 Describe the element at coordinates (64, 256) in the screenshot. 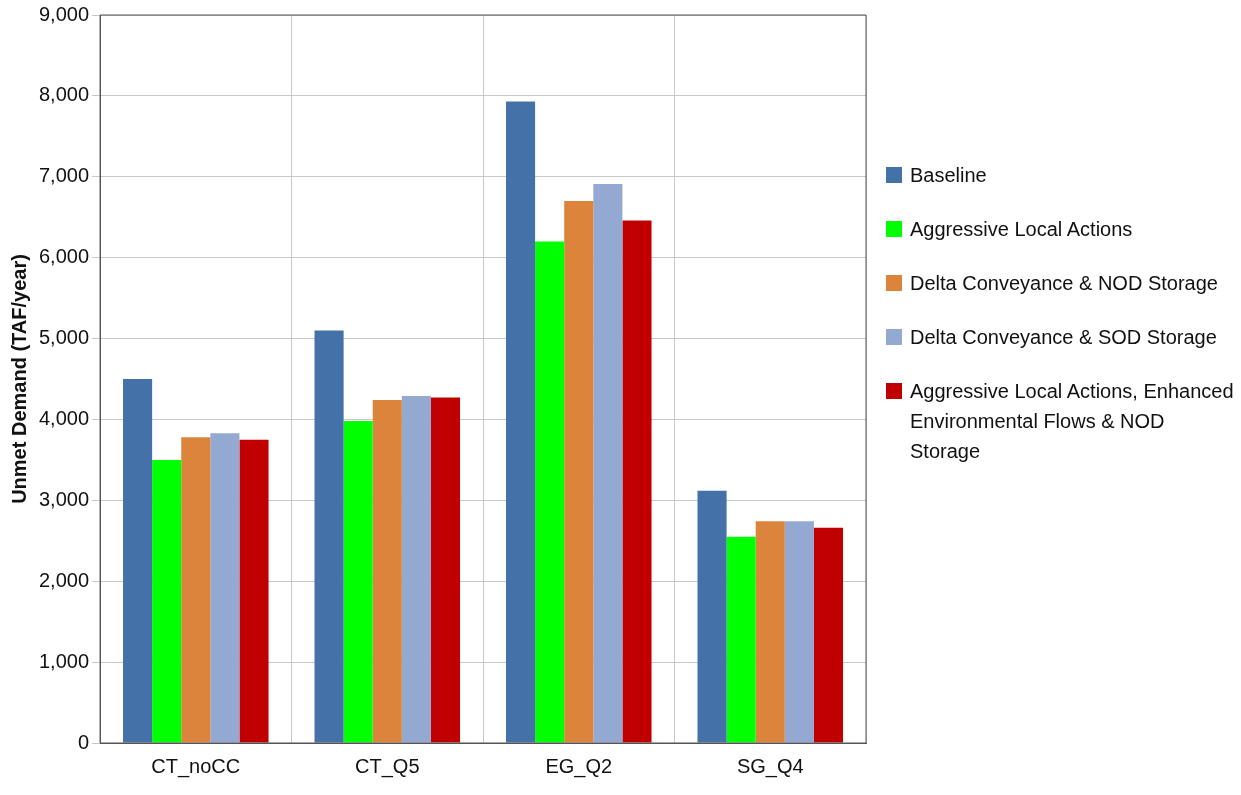

I see `y-tick-label: 6,000` at that location.